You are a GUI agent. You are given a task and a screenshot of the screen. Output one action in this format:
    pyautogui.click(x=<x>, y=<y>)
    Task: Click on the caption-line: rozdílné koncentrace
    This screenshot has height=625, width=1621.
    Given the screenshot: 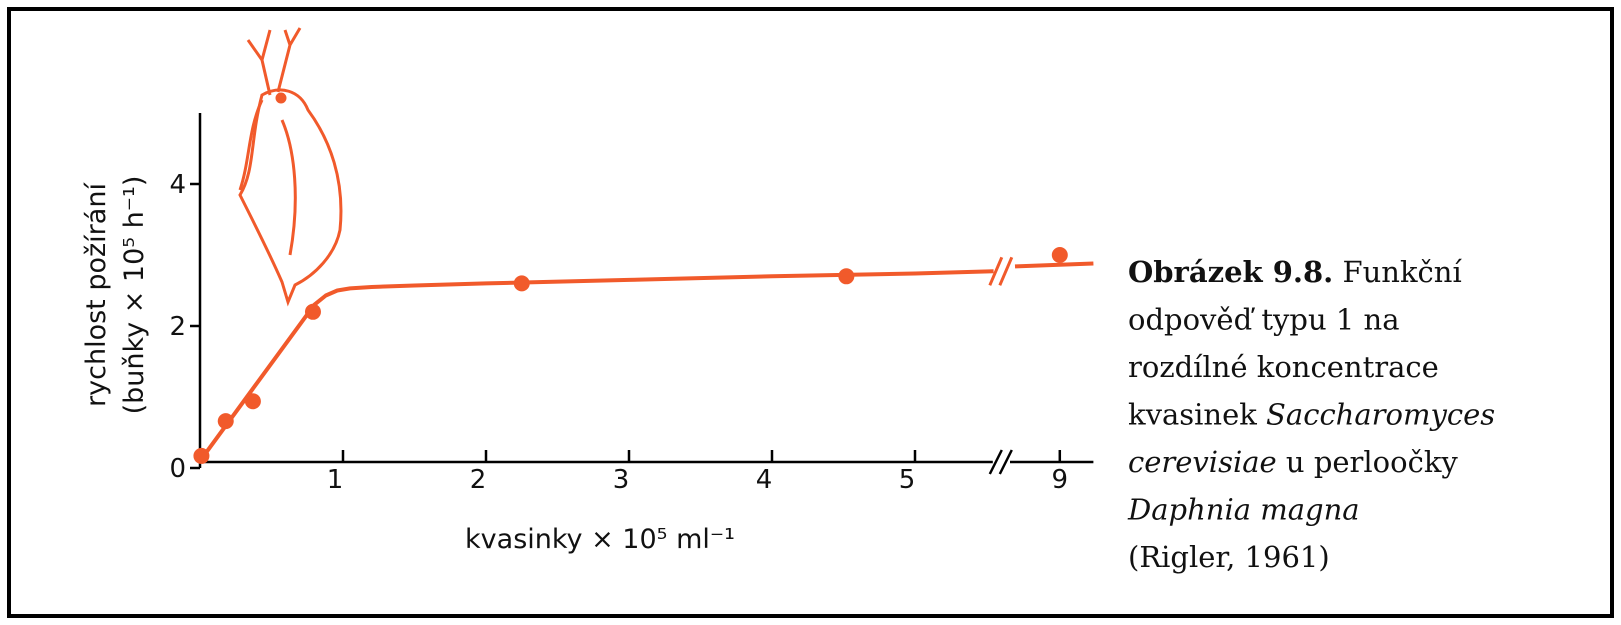 What is the action you would take?
    pyautogui.click(x=1283, y=367)
    